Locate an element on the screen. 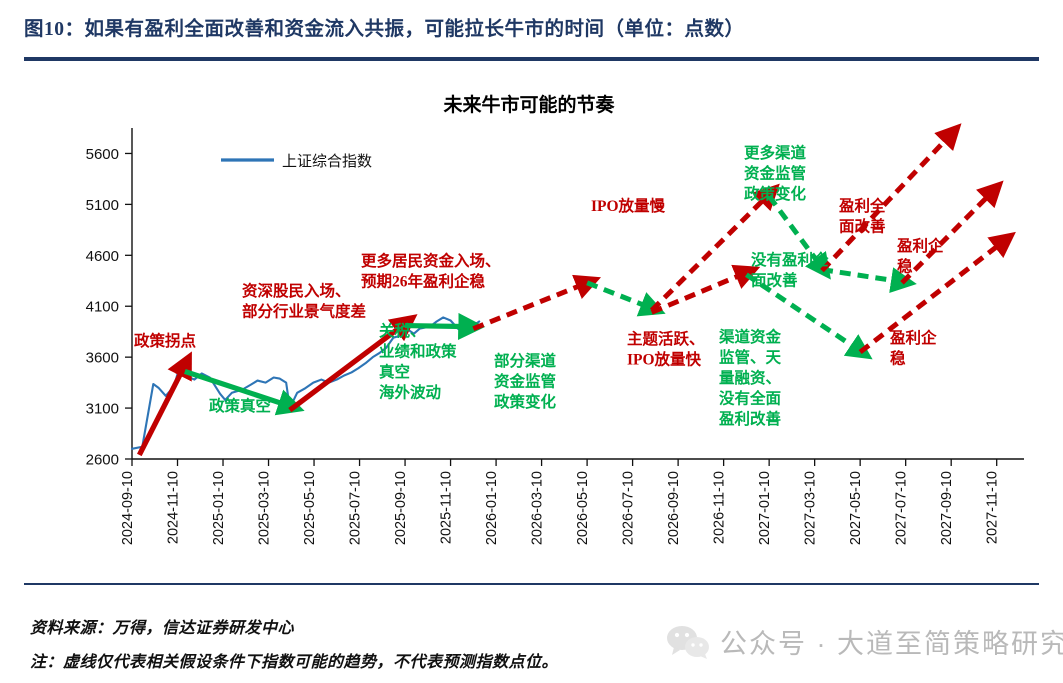  annotation-partial-channel-supervision-line: 部分渠道 is located at coordinates (525, 360).